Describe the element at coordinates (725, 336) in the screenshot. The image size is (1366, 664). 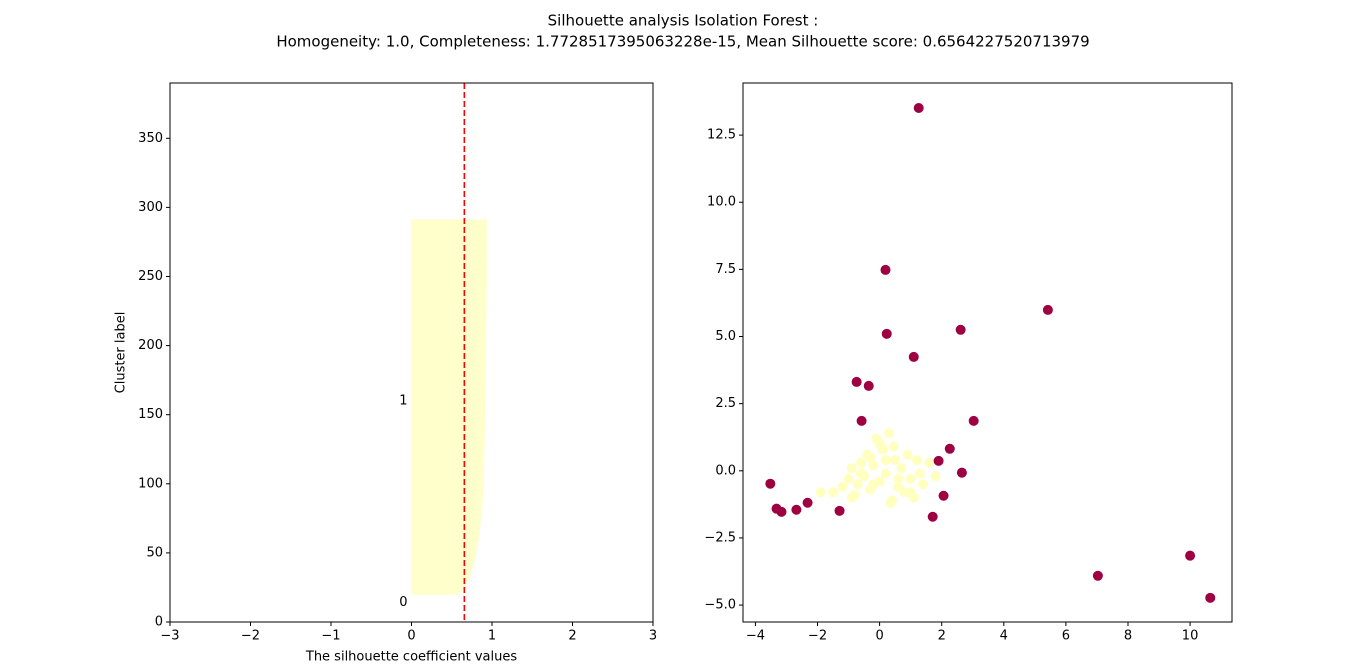
I see `y-tick-label: 5.0` at that location.